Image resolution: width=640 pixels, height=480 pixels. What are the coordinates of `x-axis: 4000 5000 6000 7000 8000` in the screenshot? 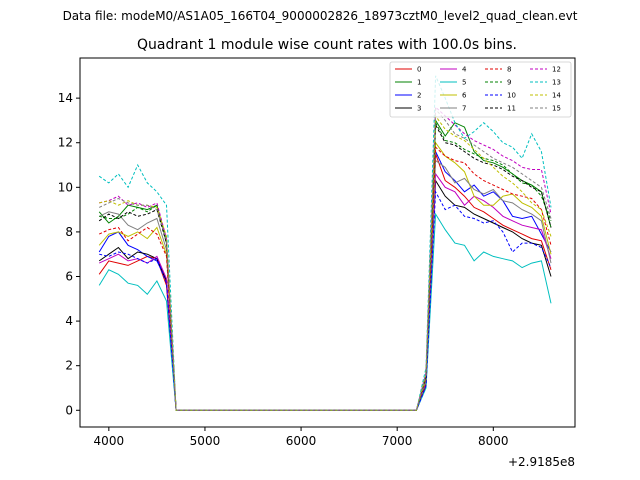 It's located at (301, 437).